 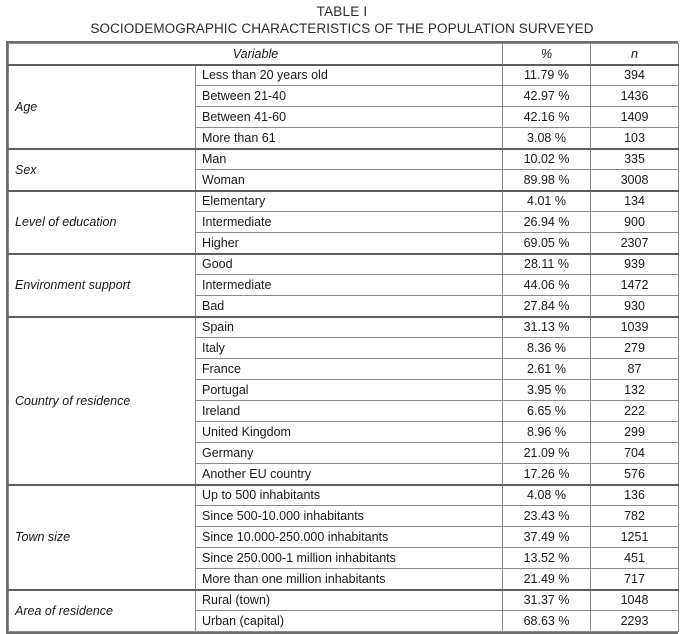 What do you see at coordinates (102, 169) in the screenshot?
I see `variable-group-label: Sex` at bounding box center [102, 169].